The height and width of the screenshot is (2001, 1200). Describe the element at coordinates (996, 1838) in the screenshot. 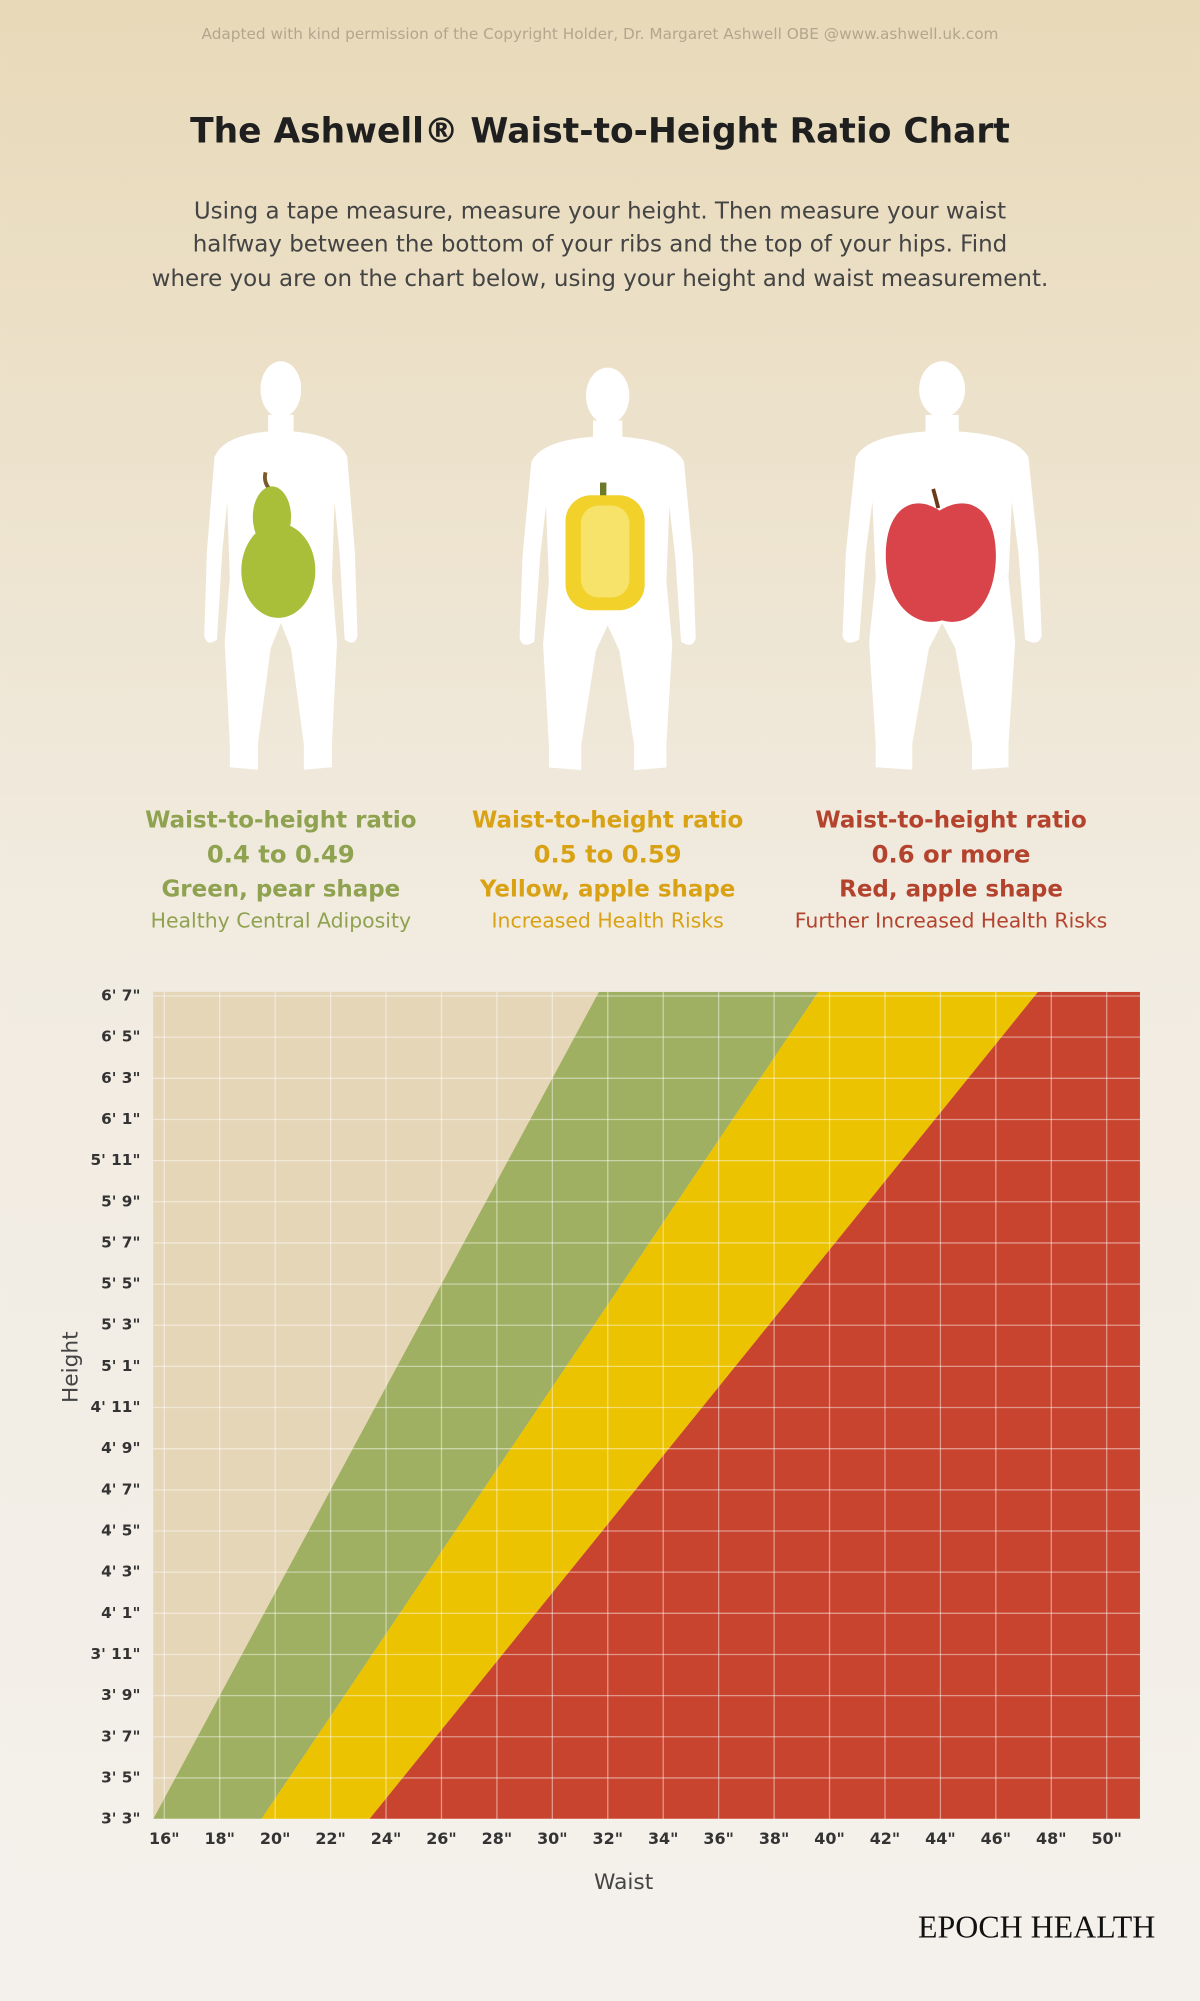

I see `x-tick-label: 46"` at that location.